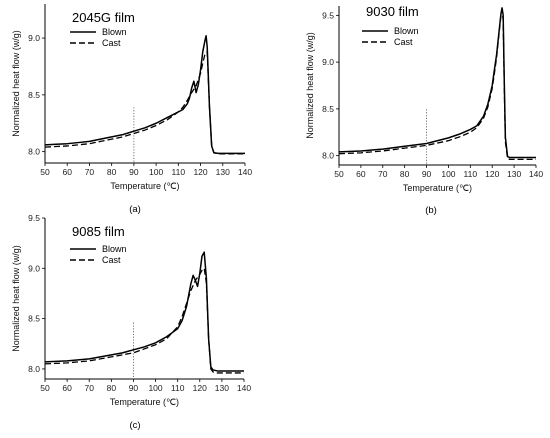  Describe the element at coordinates (134, 425) in the screenshot. I see `panel-label: (c)` at that location.